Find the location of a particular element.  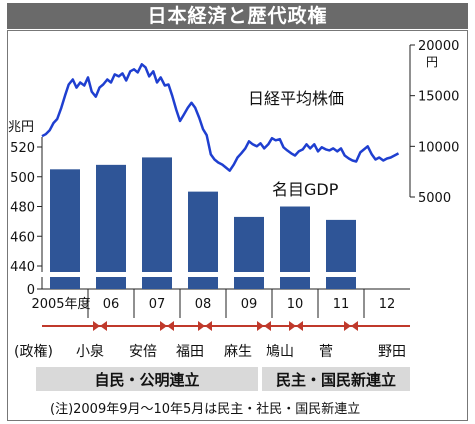

coalition-band-dpj is located at coordinates (336, 379).